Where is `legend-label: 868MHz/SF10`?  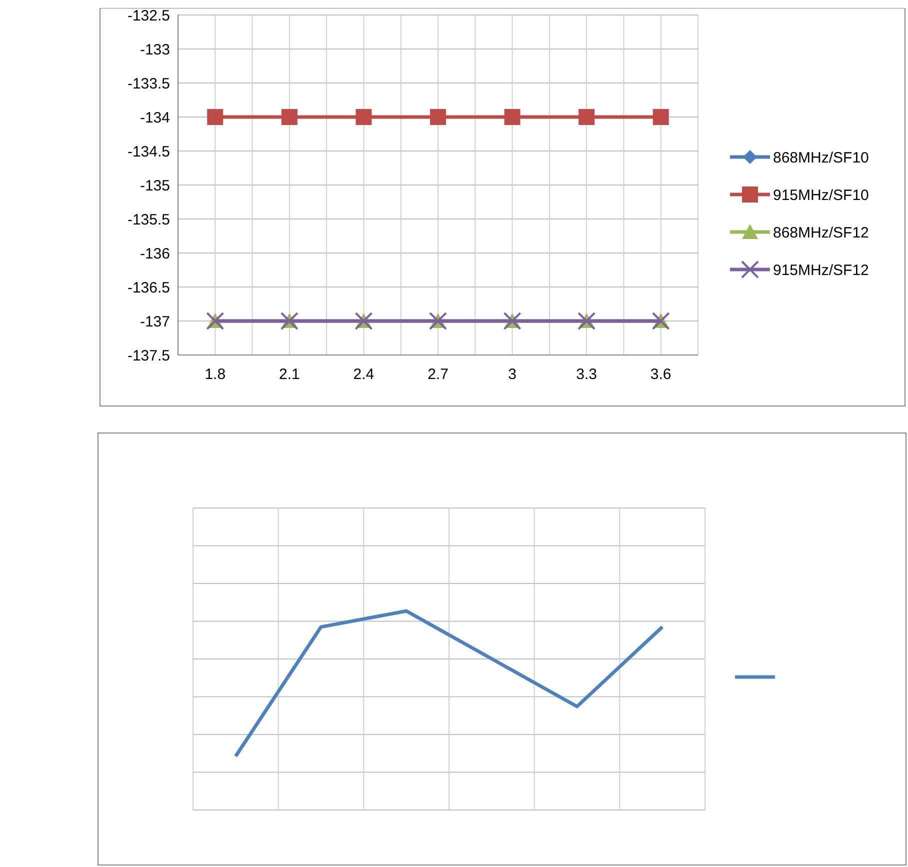 legend-label: 868MHz/SF10 is located at coordinates (821, 157).